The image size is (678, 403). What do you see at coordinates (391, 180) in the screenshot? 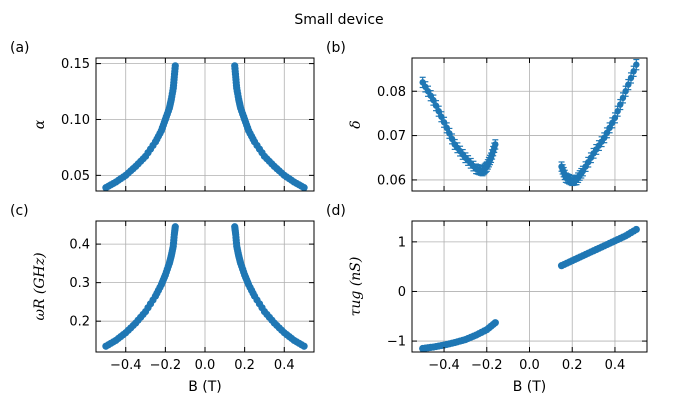
I see `y-tick-label: 0.06` at bounding box center [391, 180].